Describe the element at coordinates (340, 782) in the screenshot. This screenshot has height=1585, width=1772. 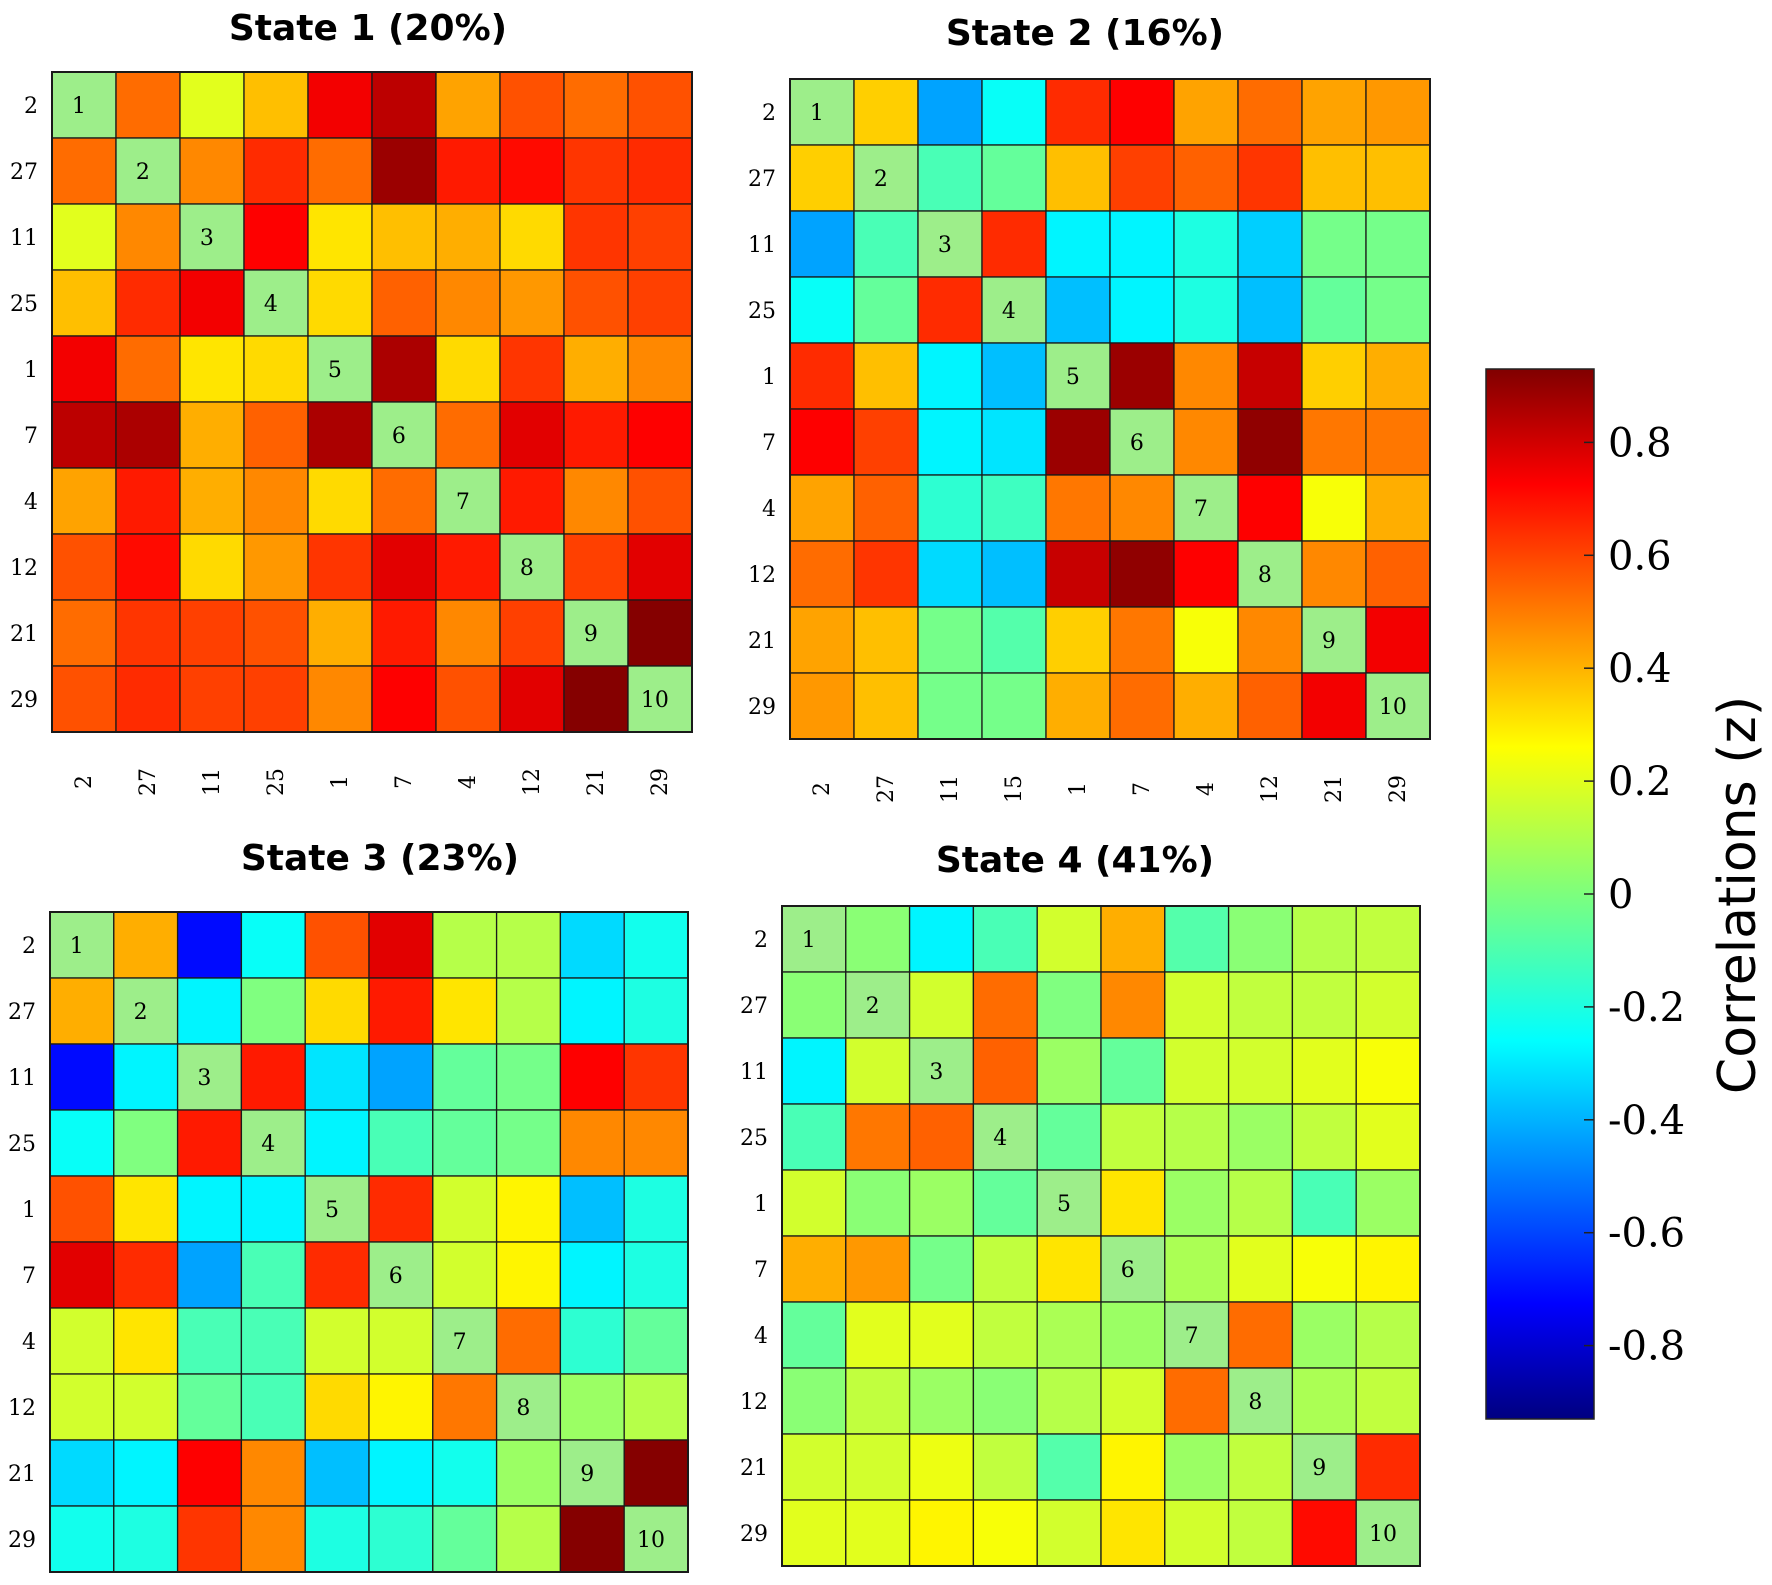
I see `x-tick-label: 1` at that location.